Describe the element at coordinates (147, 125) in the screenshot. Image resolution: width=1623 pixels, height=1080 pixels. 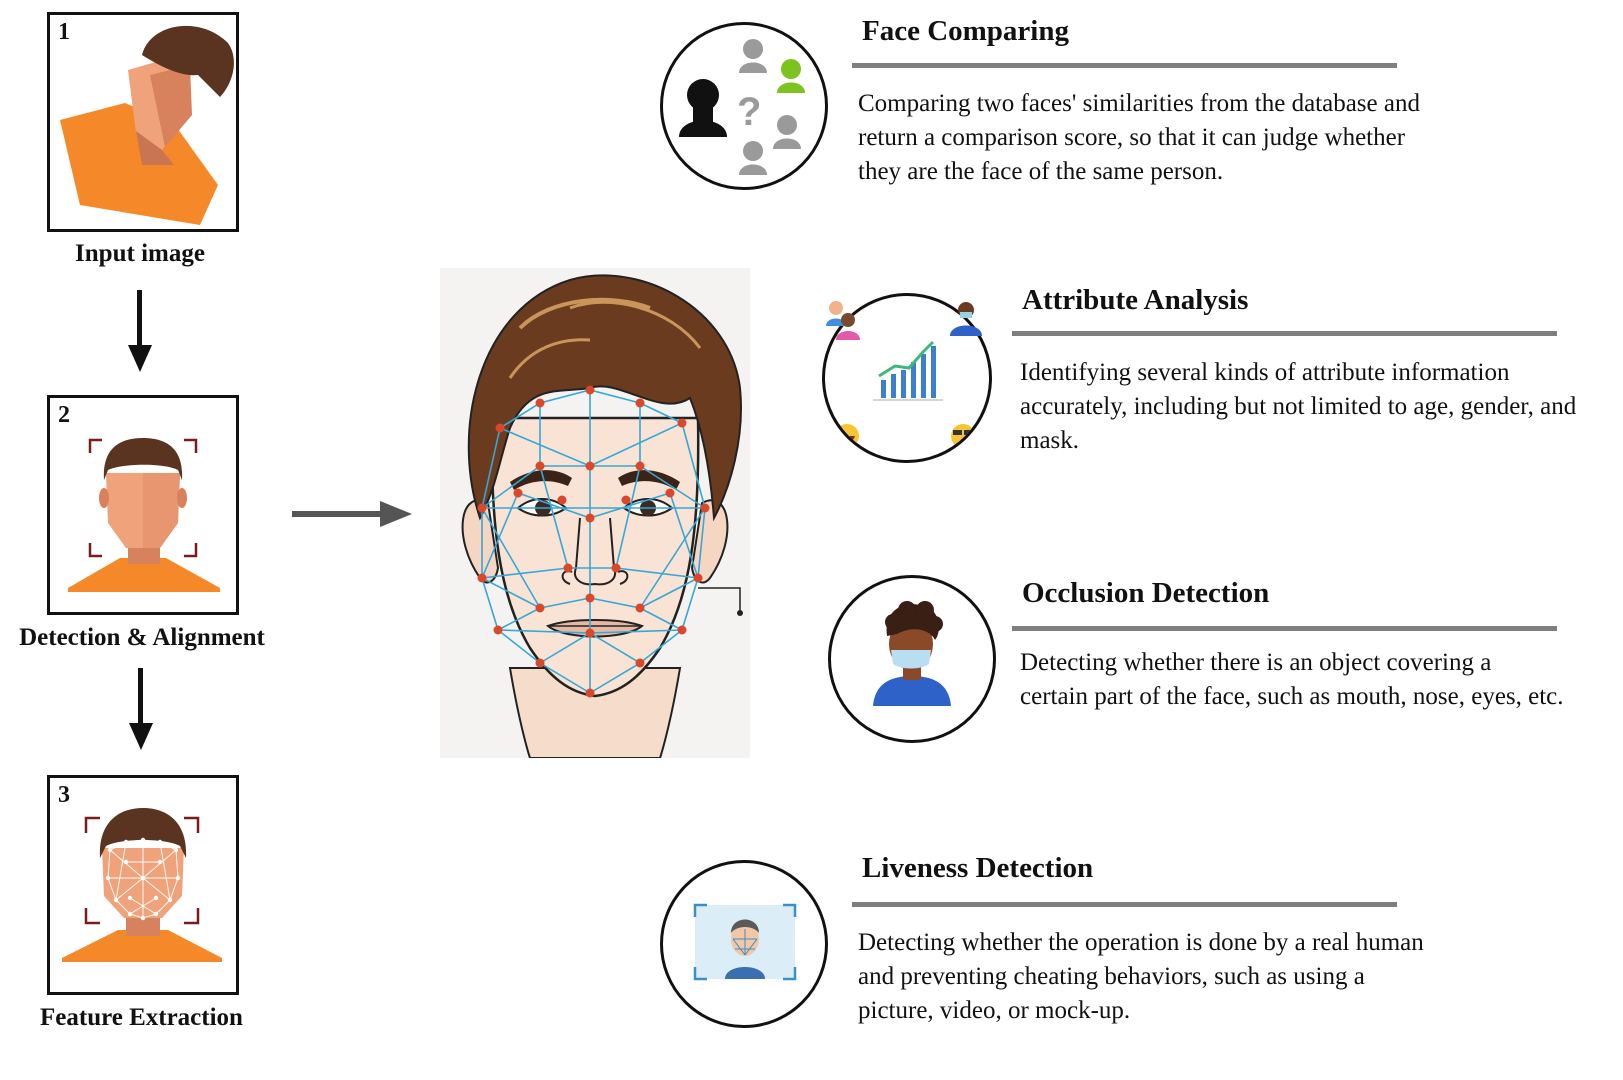
I see `input-portrait-icon` at that location.